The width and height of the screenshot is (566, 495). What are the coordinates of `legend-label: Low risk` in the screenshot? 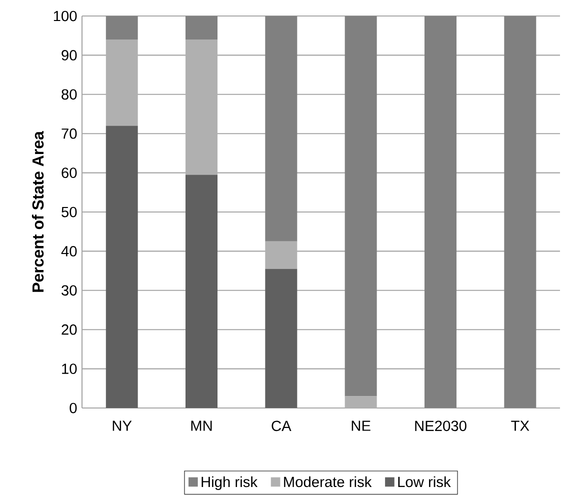 It's located at (424, 482).